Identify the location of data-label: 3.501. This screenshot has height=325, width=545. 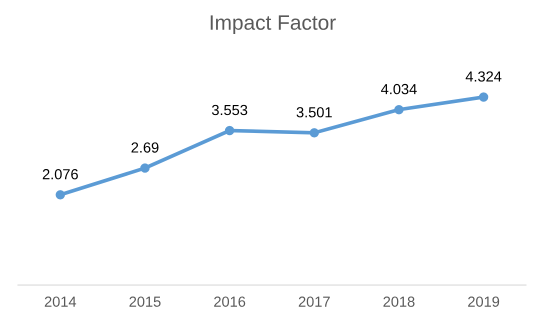
(314, 112).